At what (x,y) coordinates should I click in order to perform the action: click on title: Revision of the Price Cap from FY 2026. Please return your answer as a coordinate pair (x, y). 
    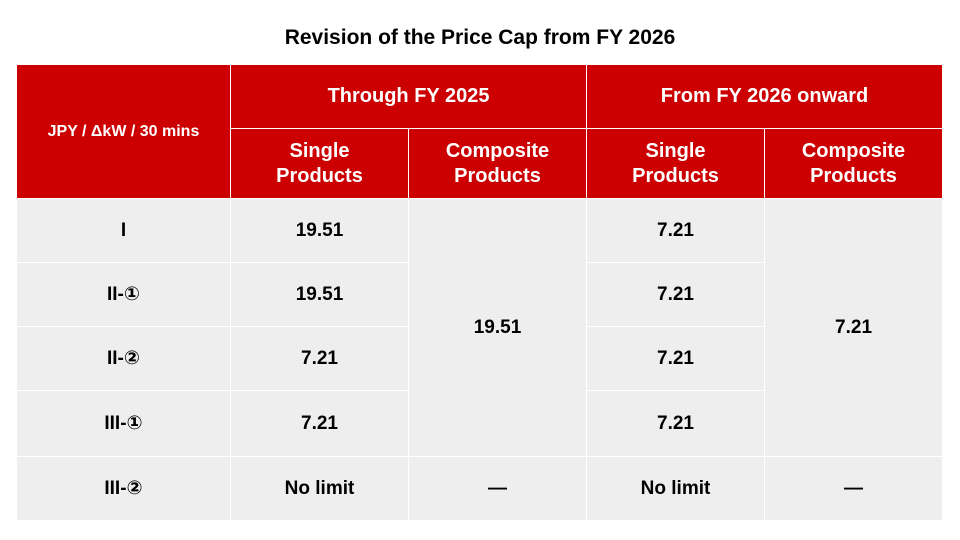
    Looking at the image, I should click on (480, 37).